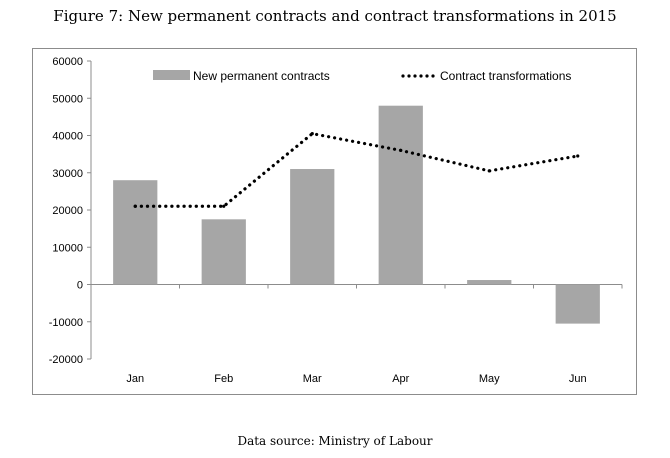 Image resolution: width=670 pixels, height=458 pixels. I want to click on y-tick-label: 60000, so click(67, 62).